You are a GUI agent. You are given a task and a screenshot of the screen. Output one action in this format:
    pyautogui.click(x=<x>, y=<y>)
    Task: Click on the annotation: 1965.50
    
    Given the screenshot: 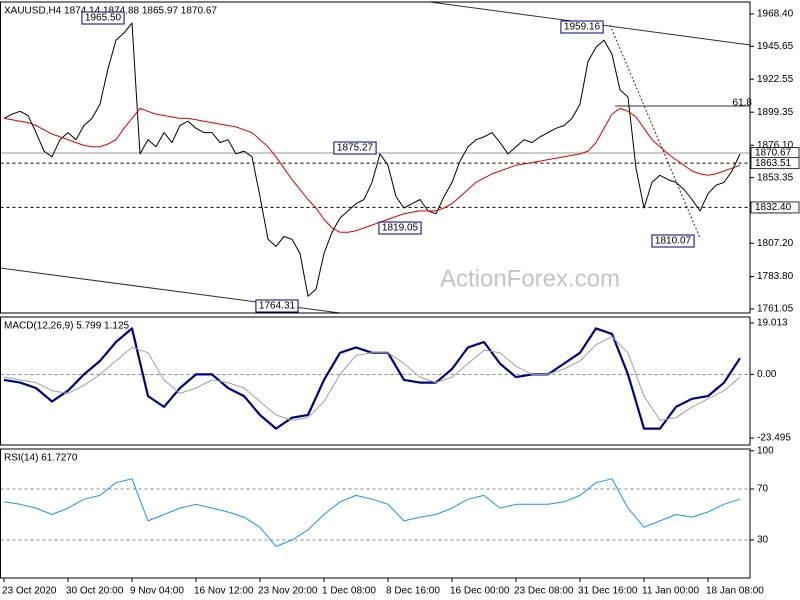 What is the action you would take?
    pyautogui.click(x=103, y=18)
    